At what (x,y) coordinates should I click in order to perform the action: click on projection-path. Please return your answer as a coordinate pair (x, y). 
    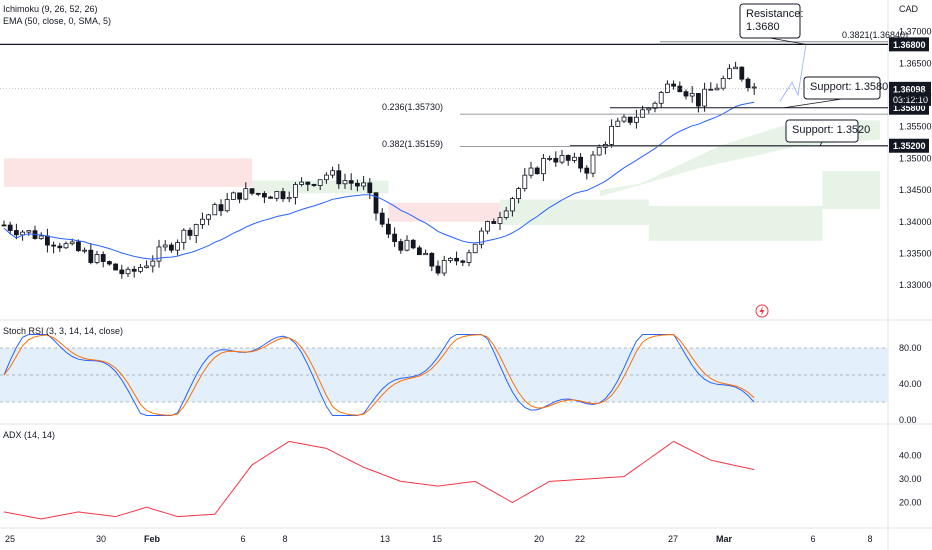
    Looking at the image, I should click on (793, 73).